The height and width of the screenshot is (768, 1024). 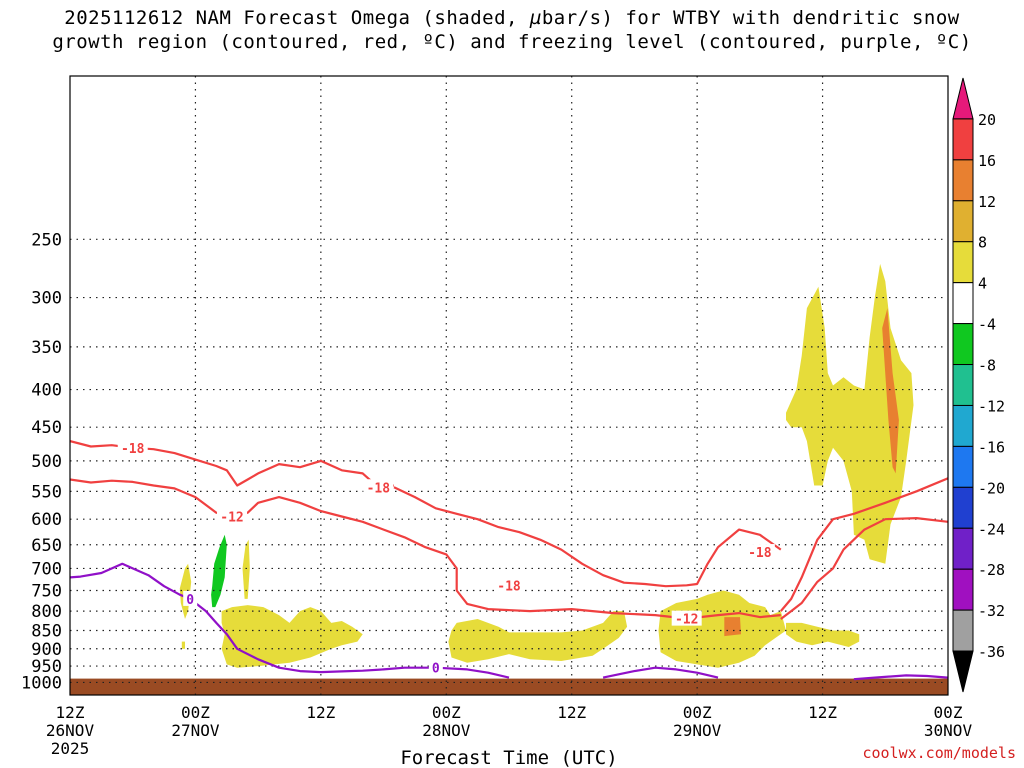 I want to click on x-axis-label: Forecast Time (UTC), so click(x=508, y=757).